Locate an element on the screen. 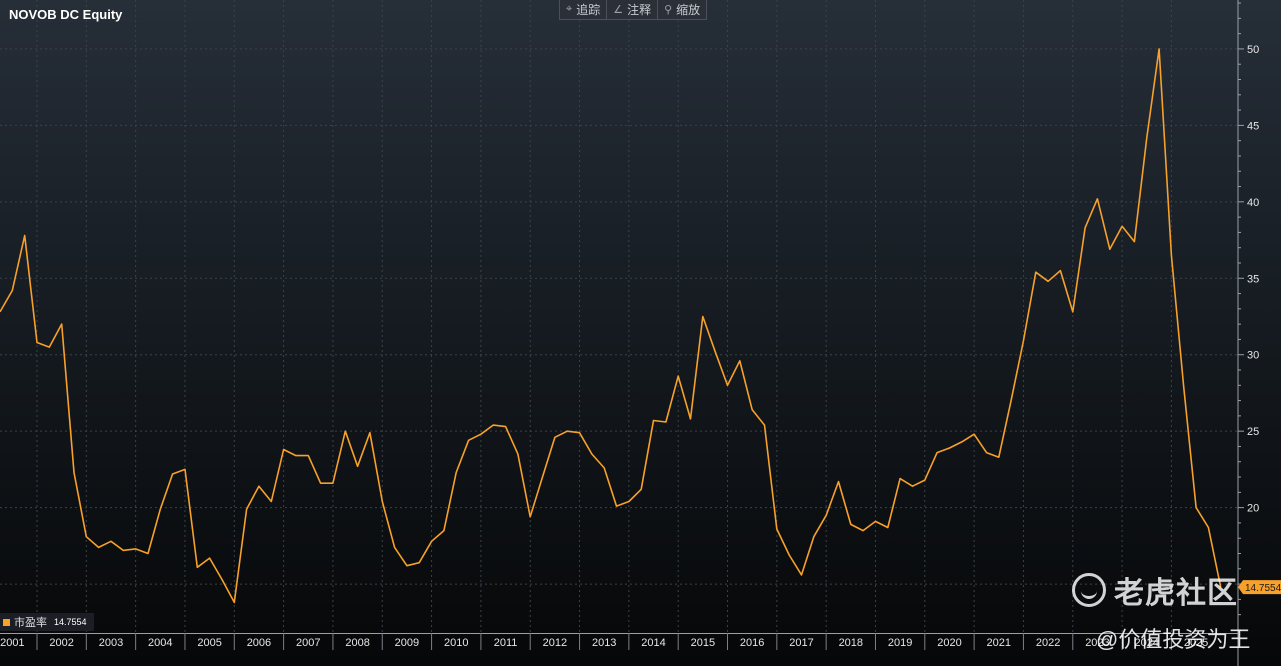 Image resolution: width=1281 pixels, height=666 pixels. zoom-button: ⚲ 缩放 is located at coordinates (682, 9).